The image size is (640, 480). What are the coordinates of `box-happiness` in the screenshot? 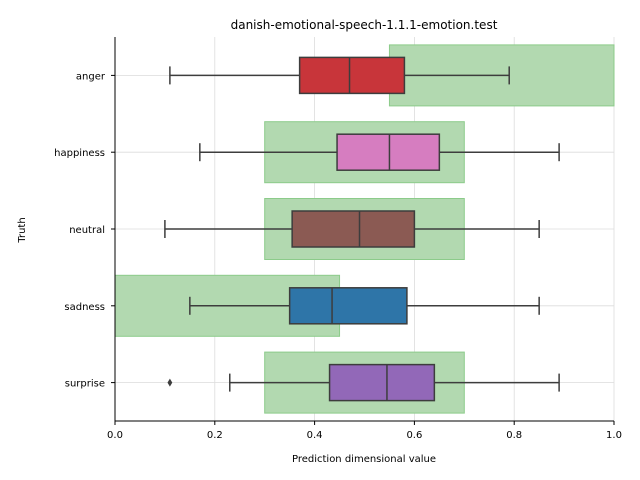 It's located at (379, 152).